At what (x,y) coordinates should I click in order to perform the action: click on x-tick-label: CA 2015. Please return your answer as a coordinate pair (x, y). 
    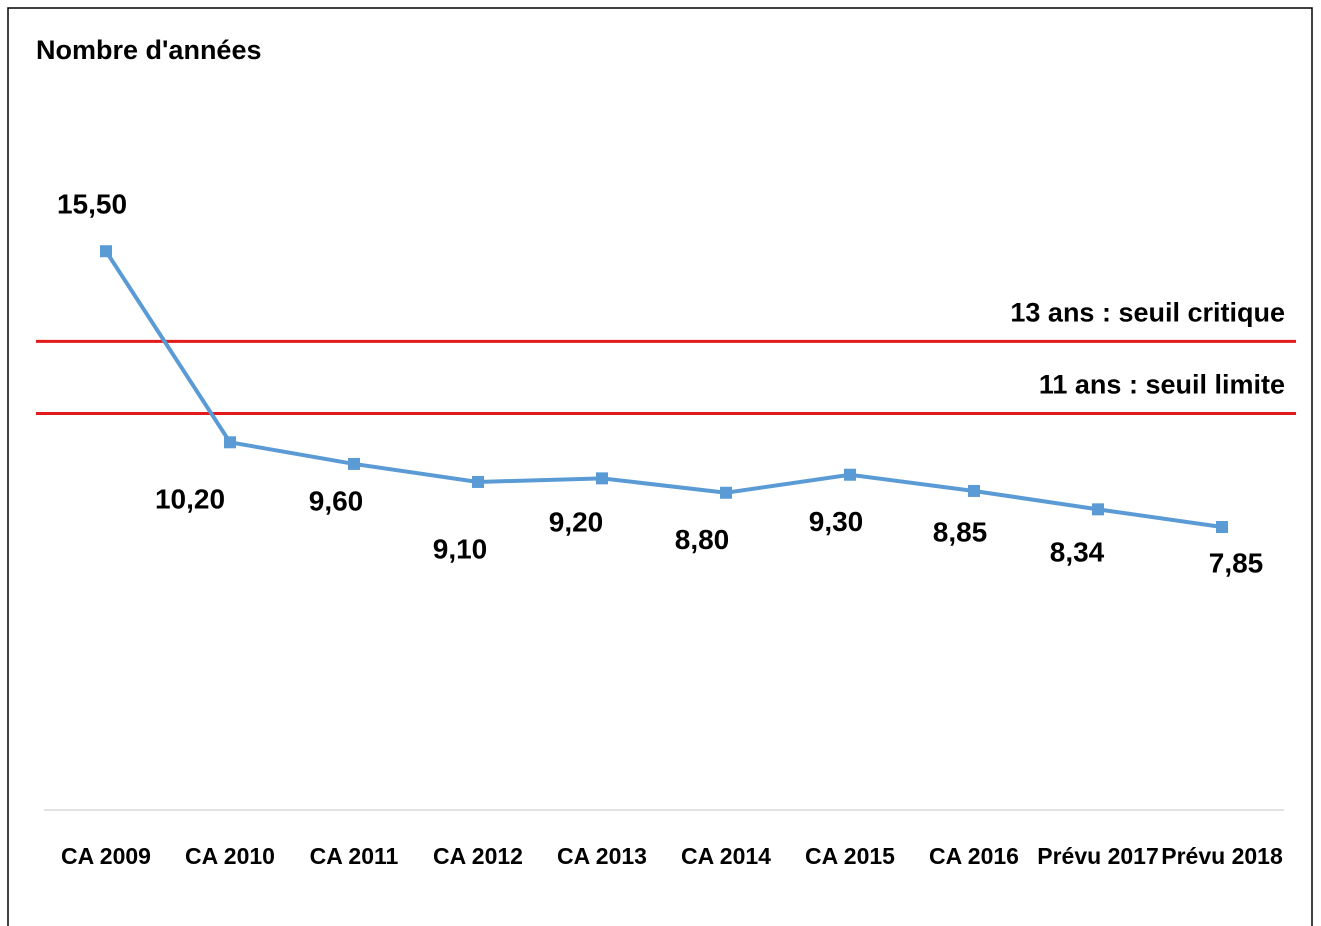
    Looking at the image, I should click on (850, 856).